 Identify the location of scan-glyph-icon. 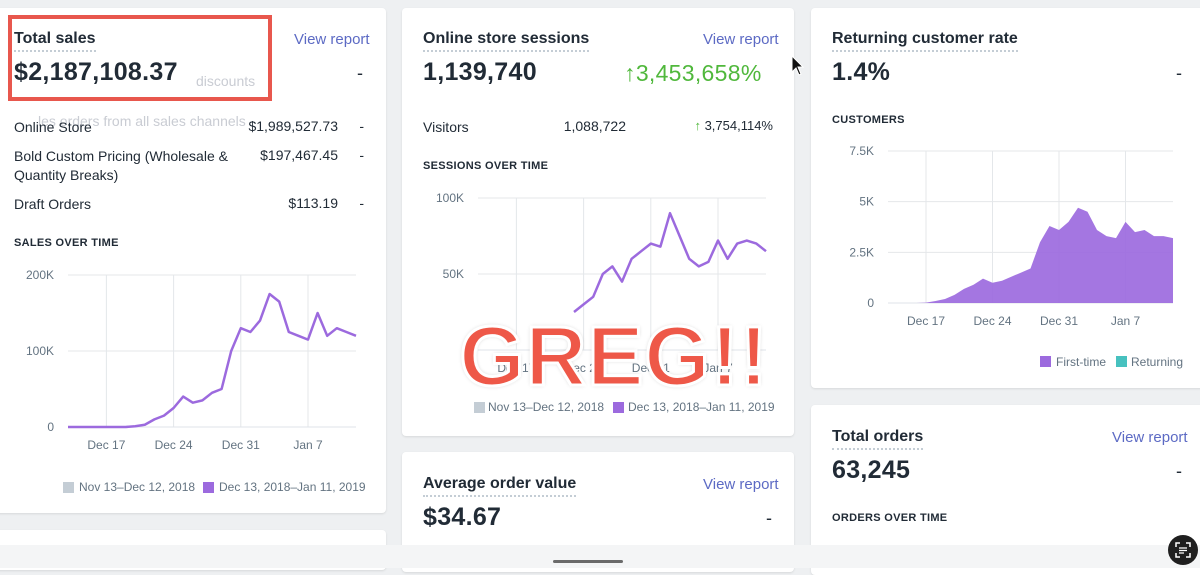
(1183, 550).